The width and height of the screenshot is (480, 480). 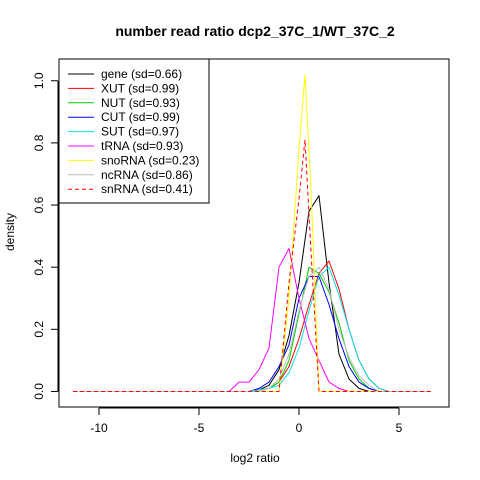 I want to click on legend-label: XUT (sd=0.99), so click(x=140, y=88).